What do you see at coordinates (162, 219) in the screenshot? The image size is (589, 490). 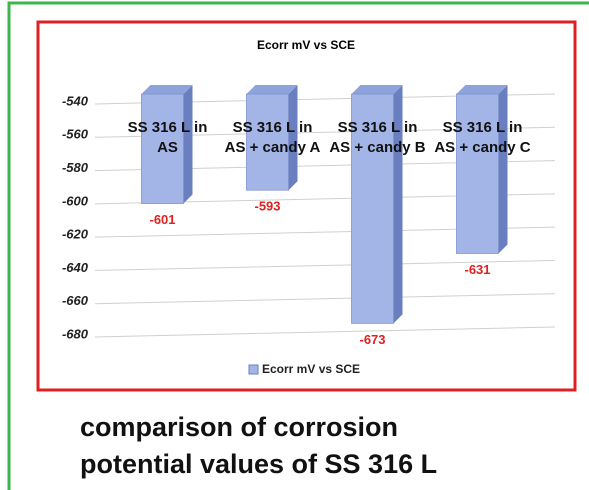 I see `data-label: -601` at bounding box center [162, 219].